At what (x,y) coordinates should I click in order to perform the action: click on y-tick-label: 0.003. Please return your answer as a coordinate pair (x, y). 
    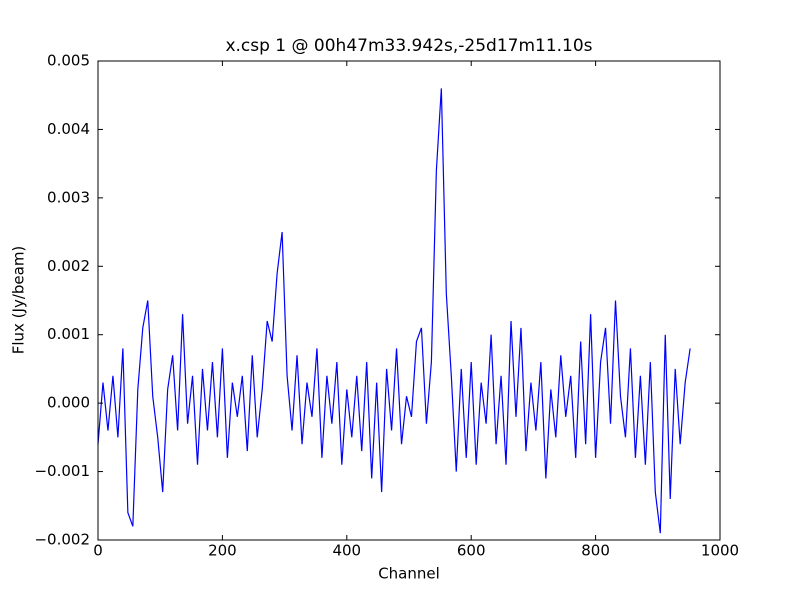
    Looking at the image, I should click on (68, 197).